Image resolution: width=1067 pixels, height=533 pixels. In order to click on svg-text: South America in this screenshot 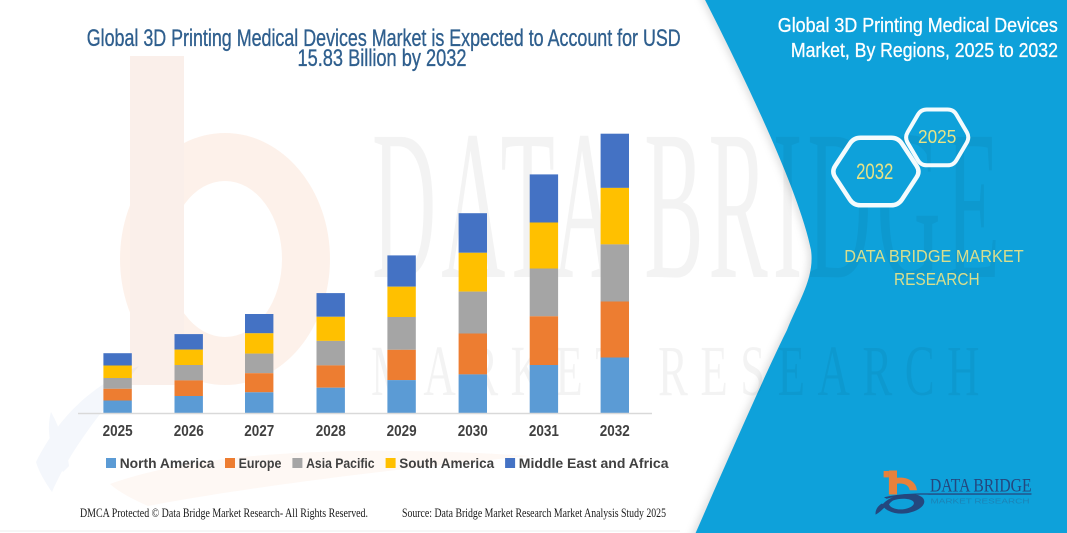, I will do `click(446, 463)`.